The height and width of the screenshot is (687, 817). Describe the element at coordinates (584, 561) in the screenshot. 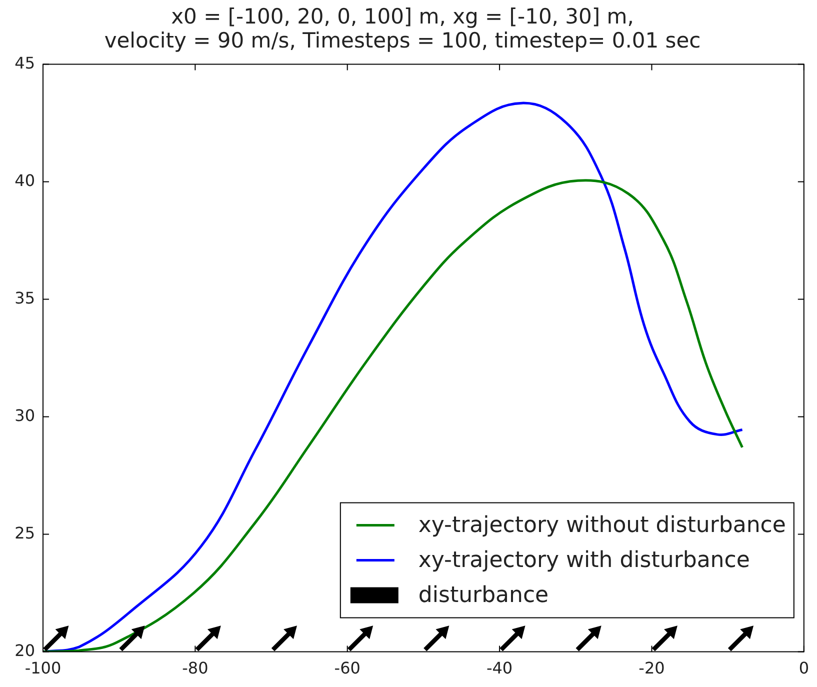

I see `legend-label: xy-trajectory with disturbance` at that location.